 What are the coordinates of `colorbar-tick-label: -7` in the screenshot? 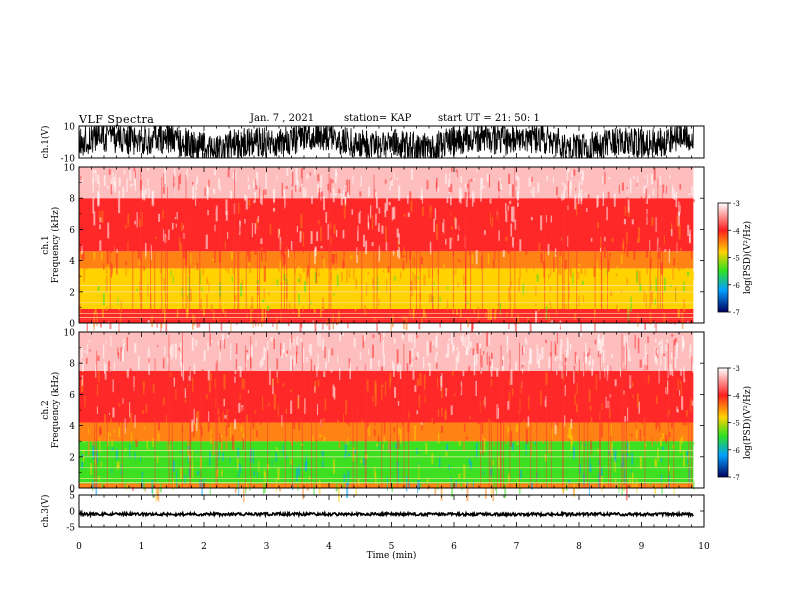 It's located at (736, 313).